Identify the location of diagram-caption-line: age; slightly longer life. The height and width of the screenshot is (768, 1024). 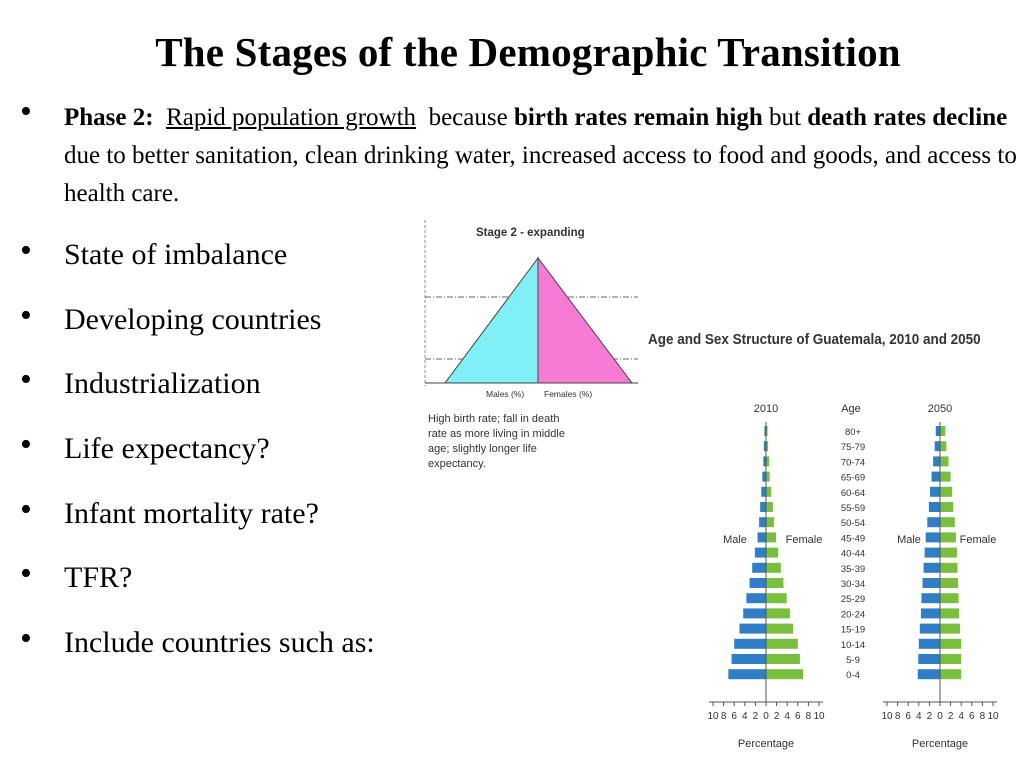
(482, 449).